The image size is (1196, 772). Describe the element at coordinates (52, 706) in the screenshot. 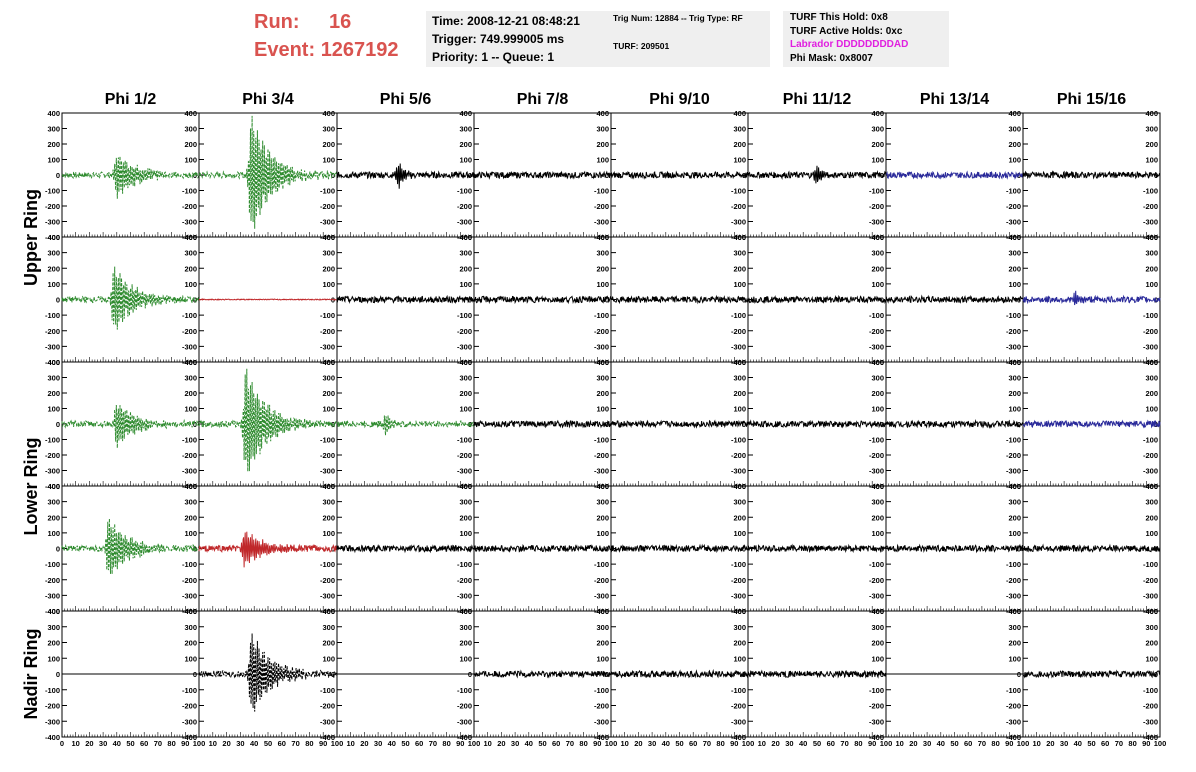

I see `y-tick-label: -200` at that location.